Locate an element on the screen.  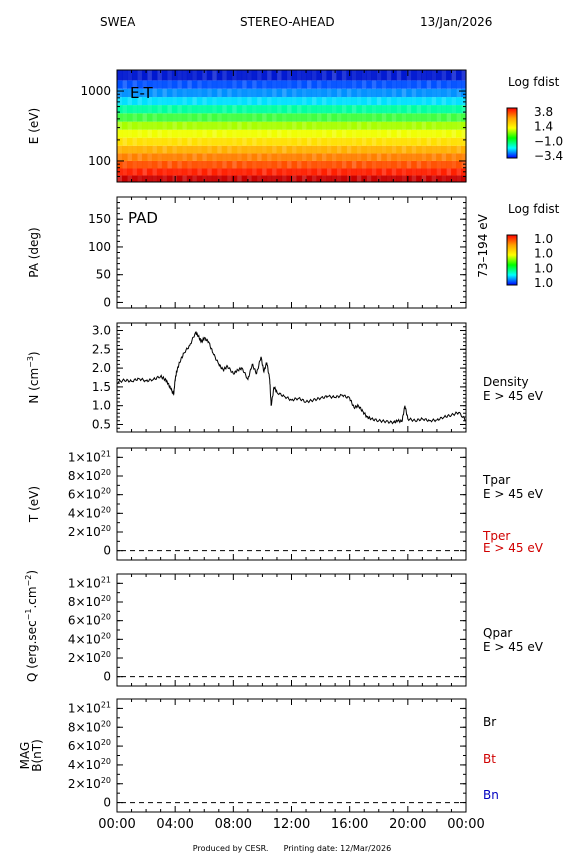
energy-time-spectrogram is located at coordinates (292, 126).